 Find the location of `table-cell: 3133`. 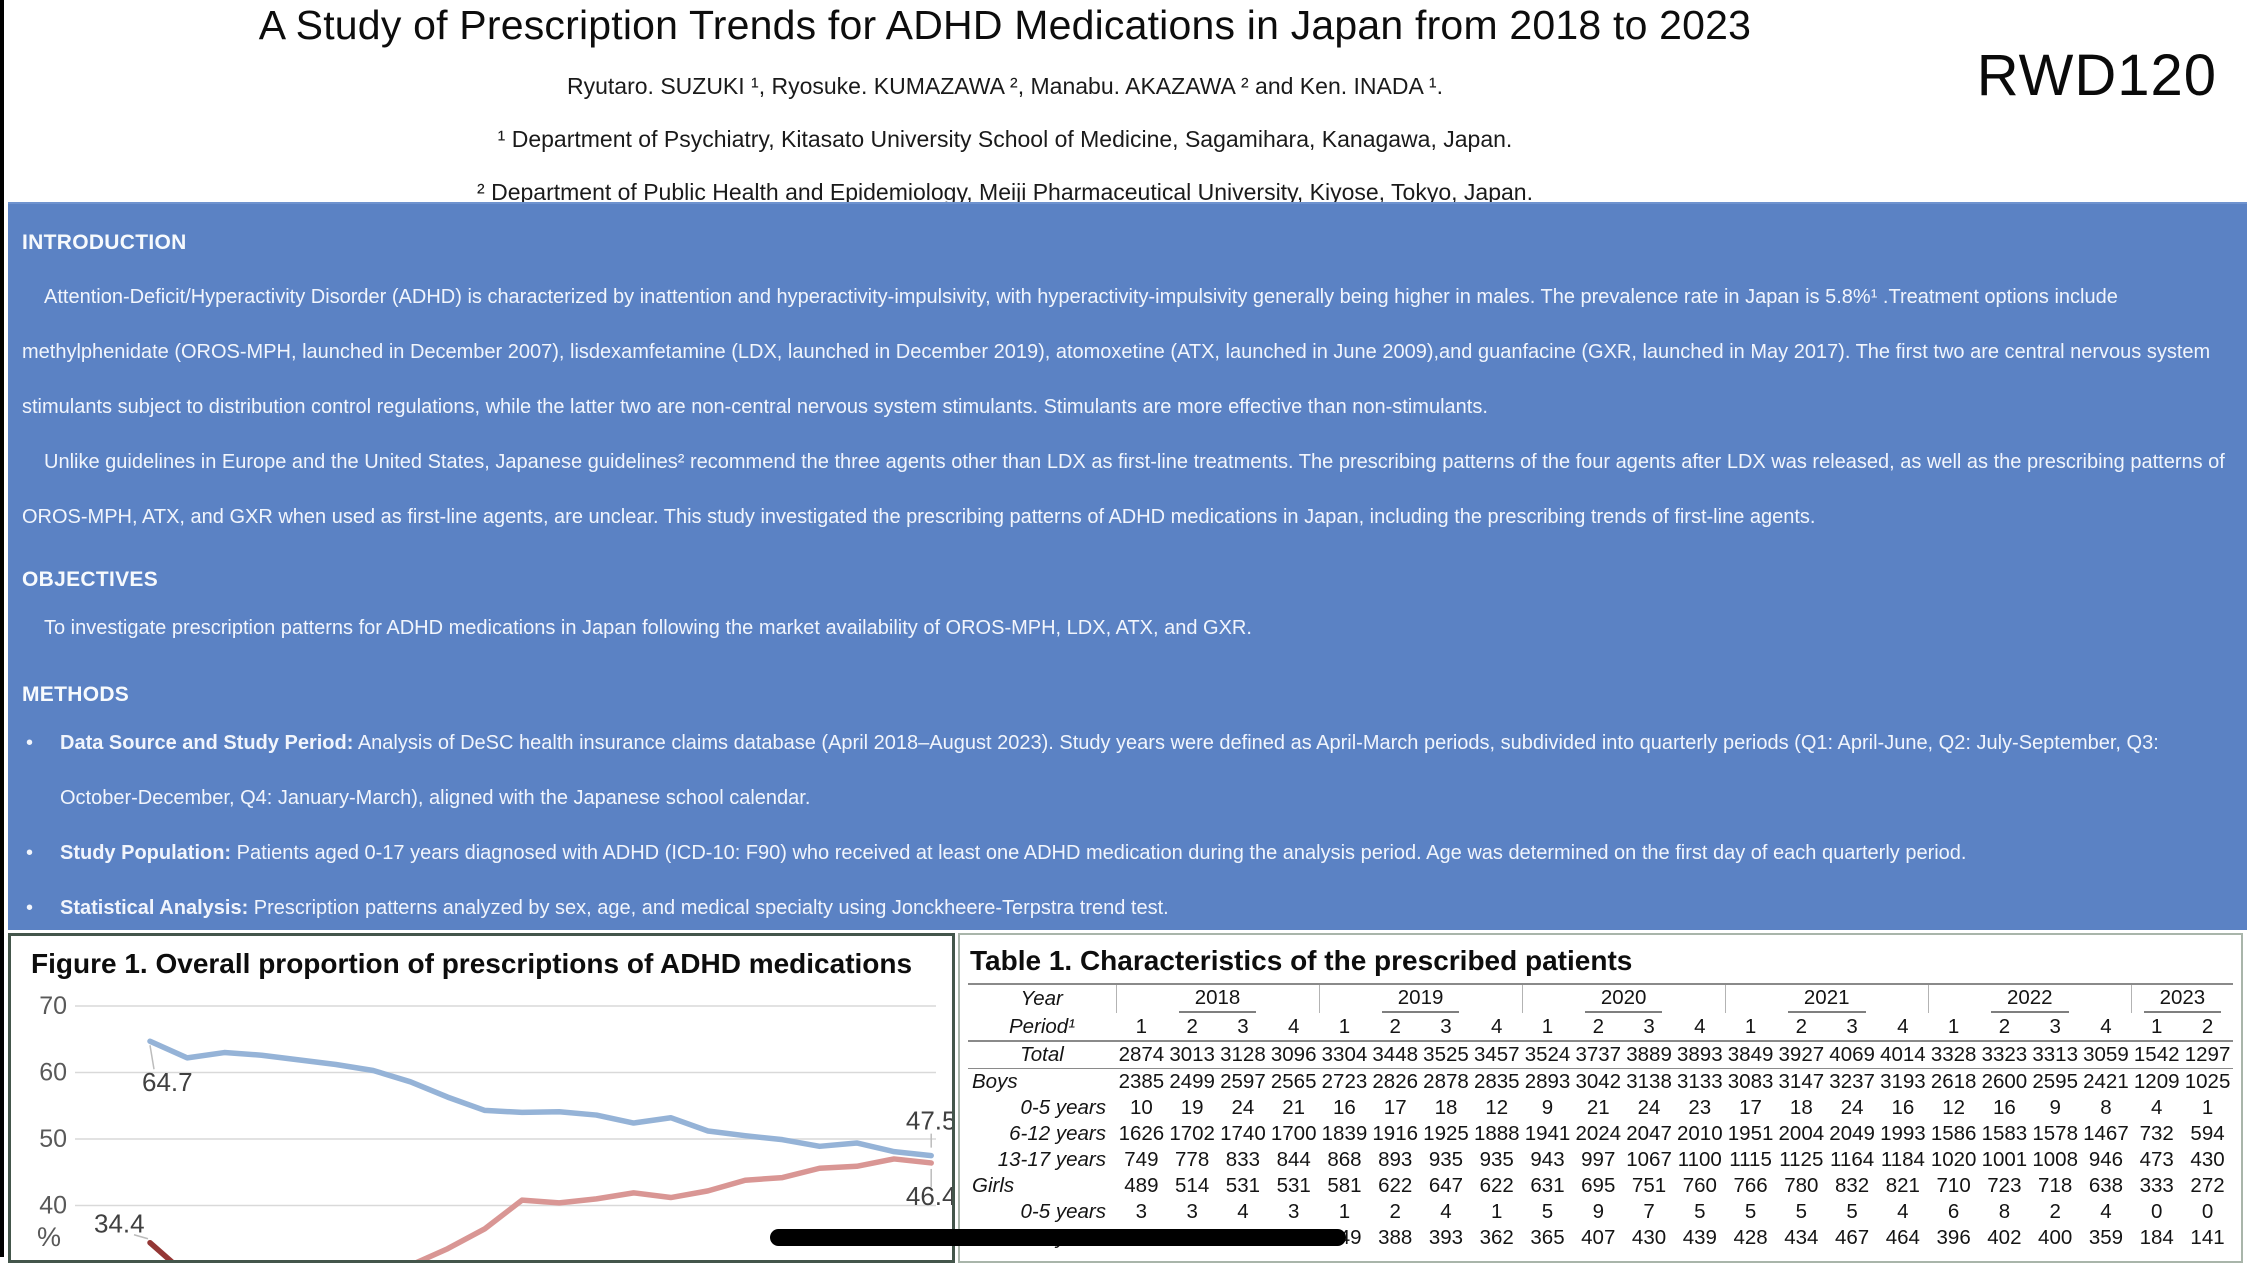

table-cell: 3133 is located at coordinates (1700, 1081).